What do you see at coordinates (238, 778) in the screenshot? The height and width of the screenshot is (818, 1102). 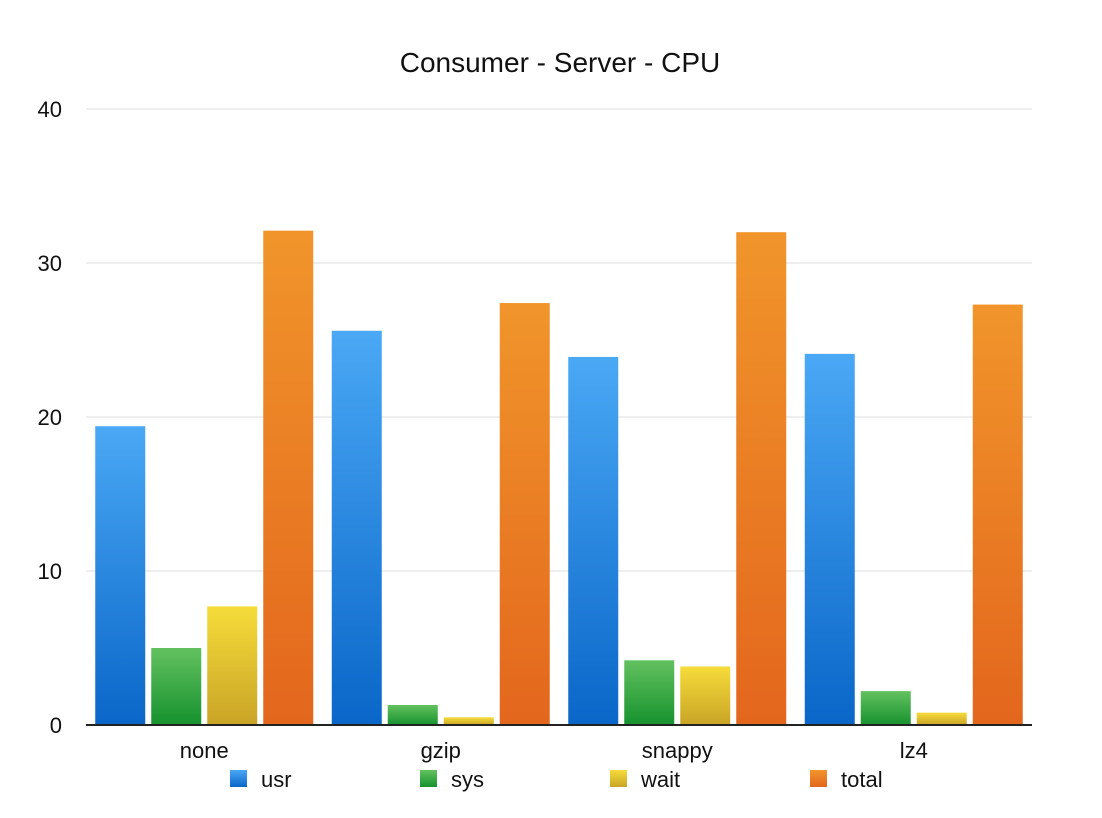 I see `legend-swatch-usr` at bounding box center [238, 778].